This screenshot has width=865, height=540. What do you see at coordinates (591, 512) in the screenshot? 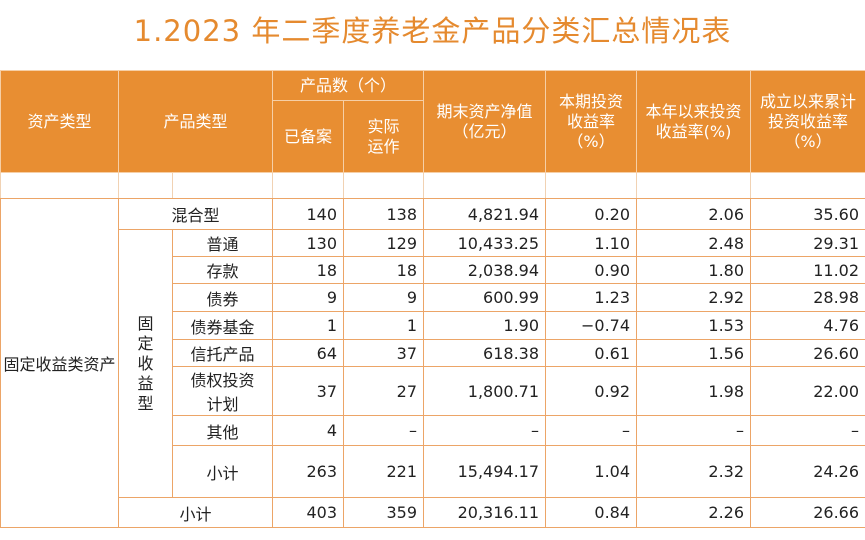
I see `period-cell: 0.84` at bounding box center [591, 512].